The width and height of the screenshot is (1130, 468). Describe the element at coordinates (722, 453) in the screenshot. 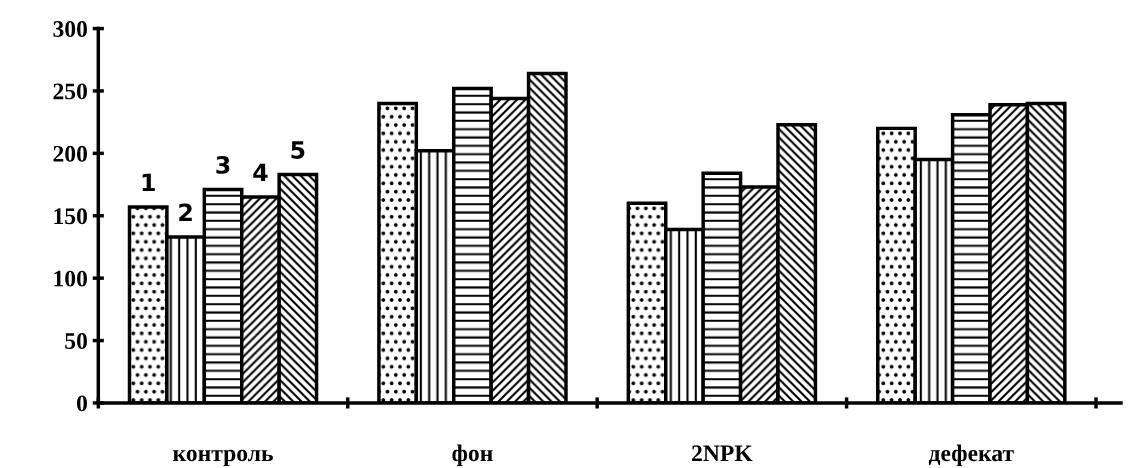

I see `x-tick-label: 2NPK` at that location.